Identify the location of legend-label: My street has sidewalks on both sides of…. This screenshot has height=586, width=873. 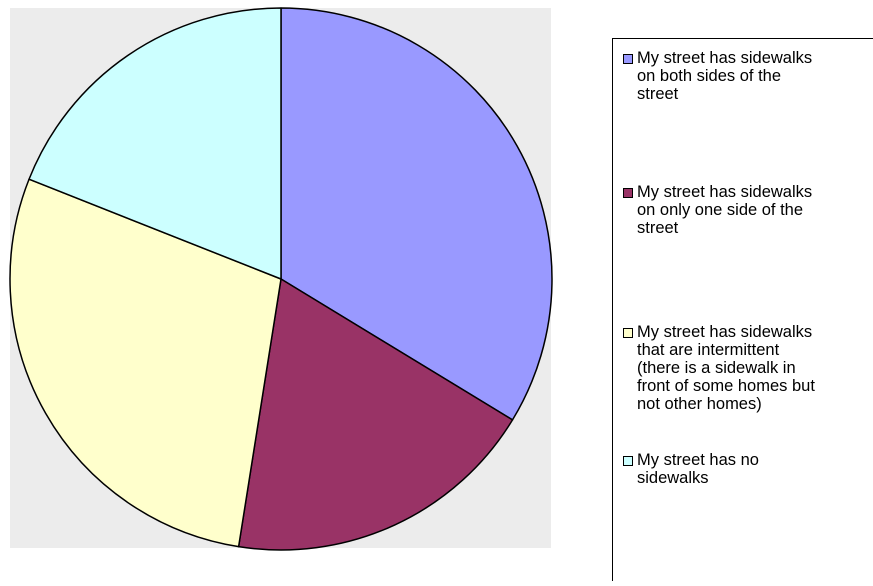
(725, 76).